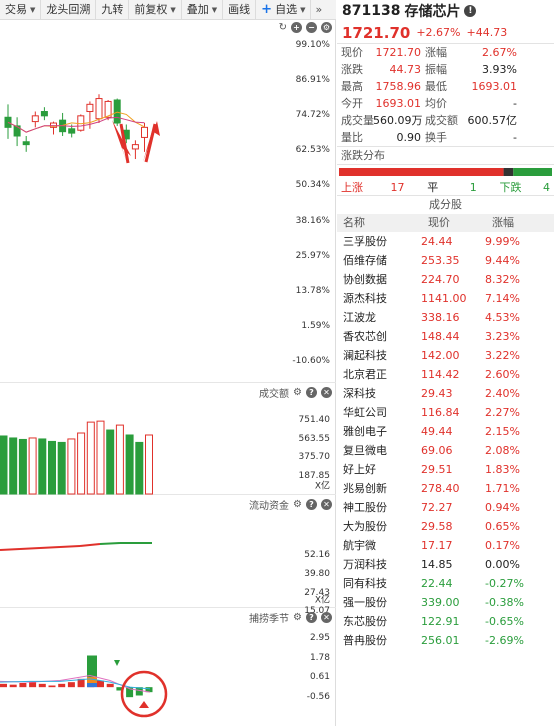  What do you see at coordinates (437, 564) in the screenshot?
I see `constituent-price: 14.85` at bounding box center [437, 564].